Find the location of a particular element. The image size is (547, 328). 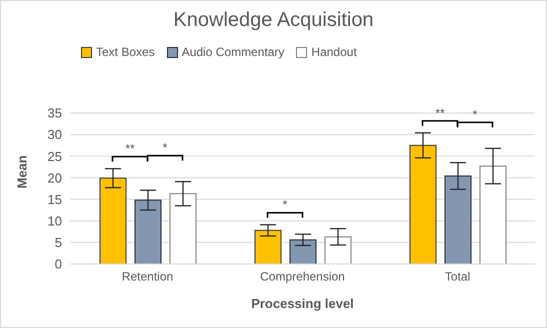

x-tick-label: Total is located at coordinates (457, 277).